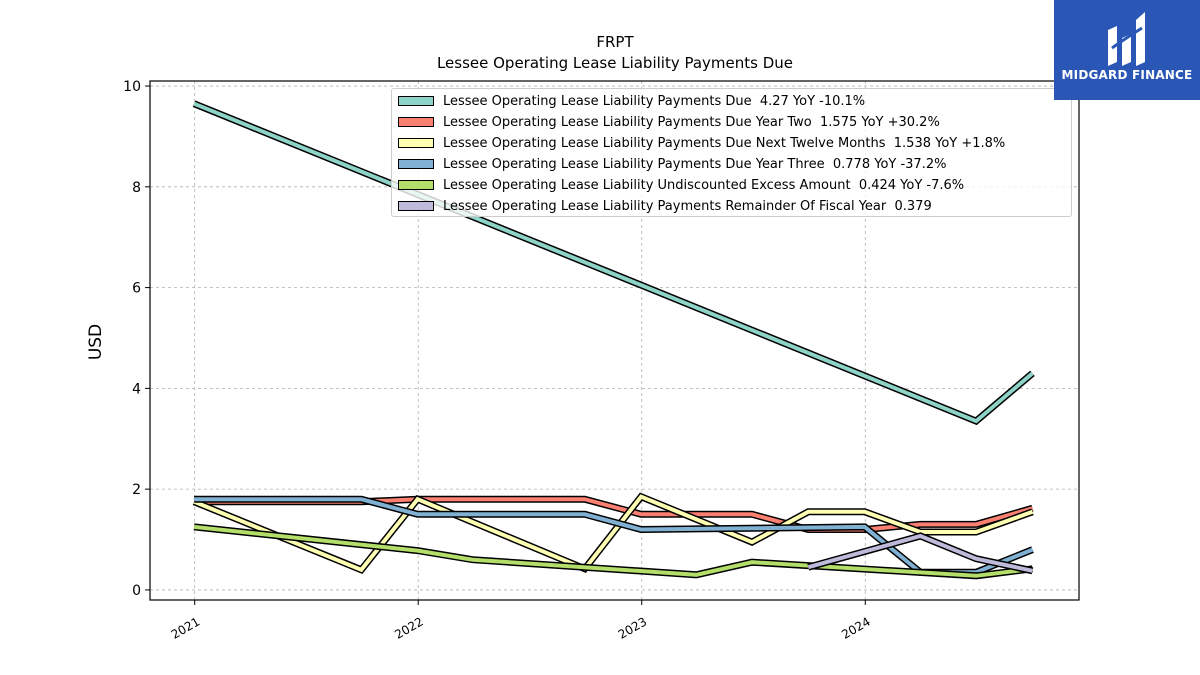 This screenshot has height=675, width=1200. What do you see at coordinates (632, 627) in the screenshot?
I see `x-tick-label: 2023` at bounding box center [632, 627].